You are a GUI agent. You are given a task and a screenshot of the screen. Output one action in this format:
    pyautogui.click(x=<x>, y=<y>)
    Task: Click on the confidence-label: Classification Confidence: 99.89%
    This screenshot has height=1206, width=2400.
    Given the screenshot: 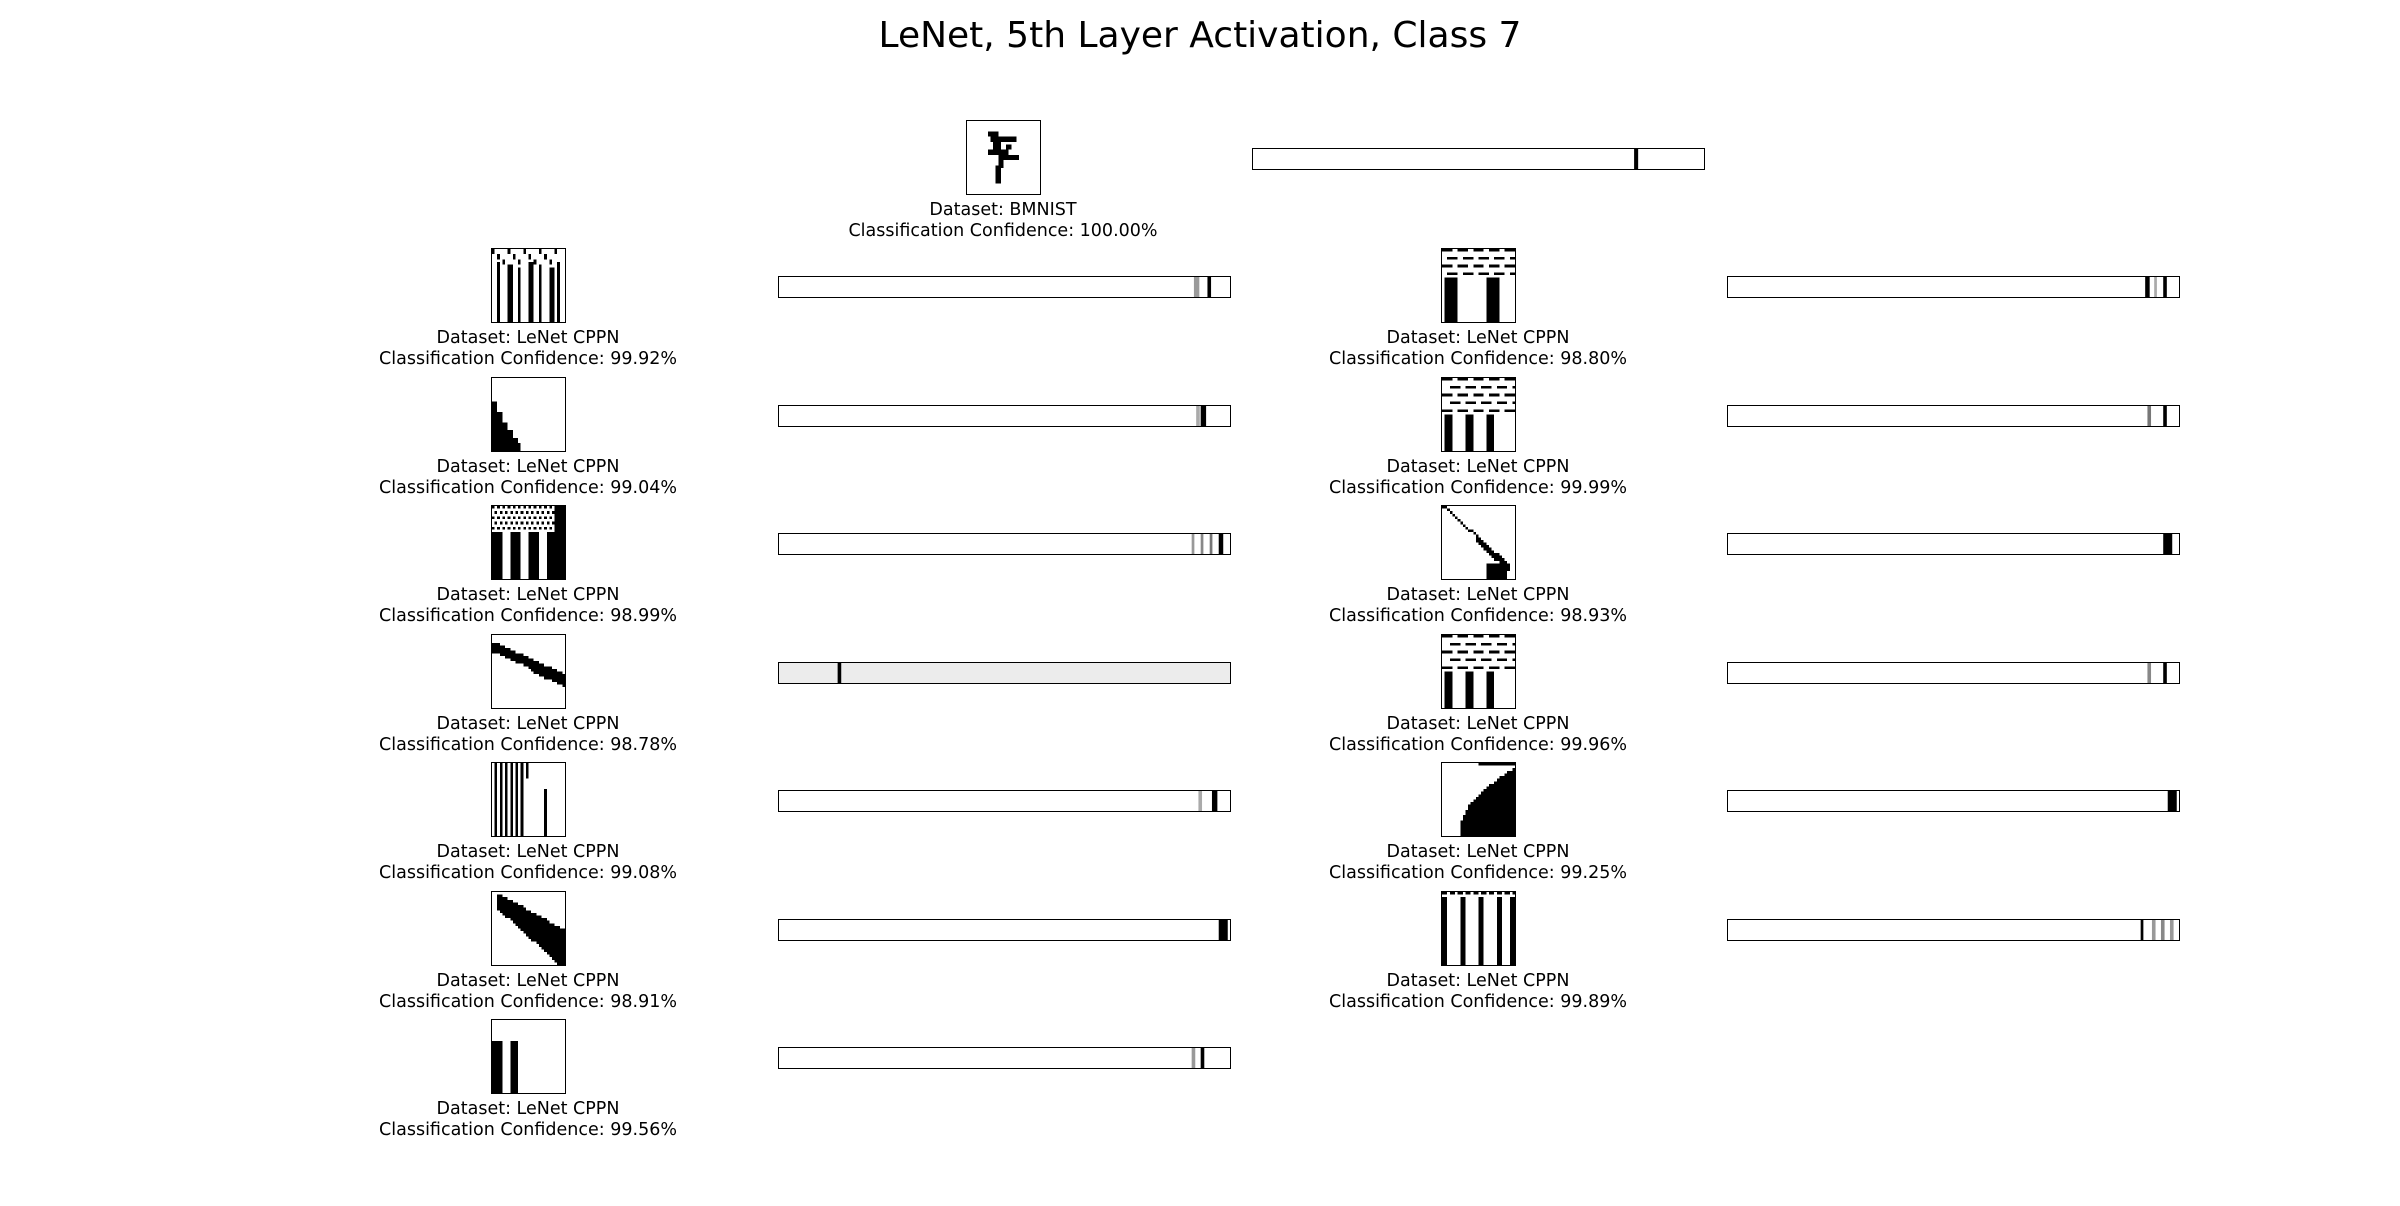 What is the action you would take?
    pyautogui.click(x=1478, y=1001)
    